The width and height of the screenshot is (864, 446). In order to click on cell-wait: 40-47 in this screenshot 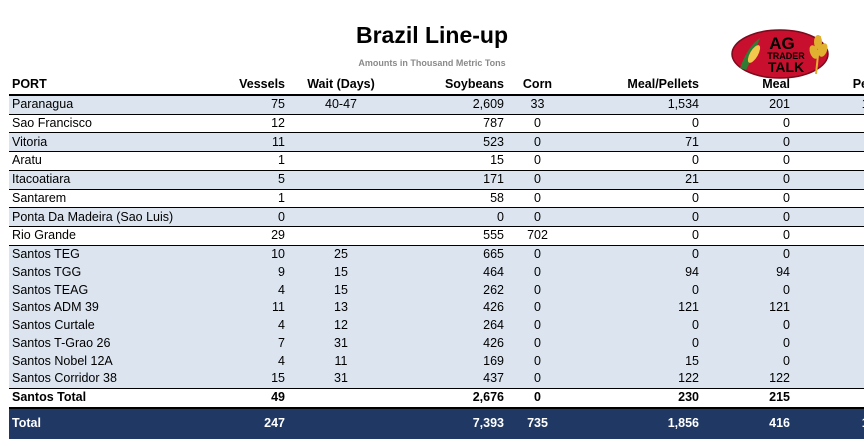, I will do `click(341, 104)`.